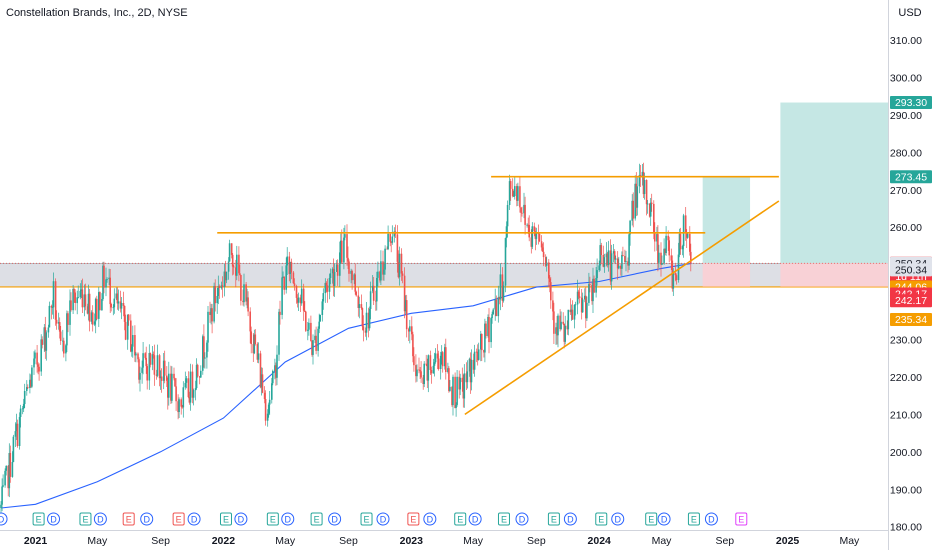 The height and width of the screenshot is (555, 932). I want to click on earnings-square-icon, so click(128, 519).